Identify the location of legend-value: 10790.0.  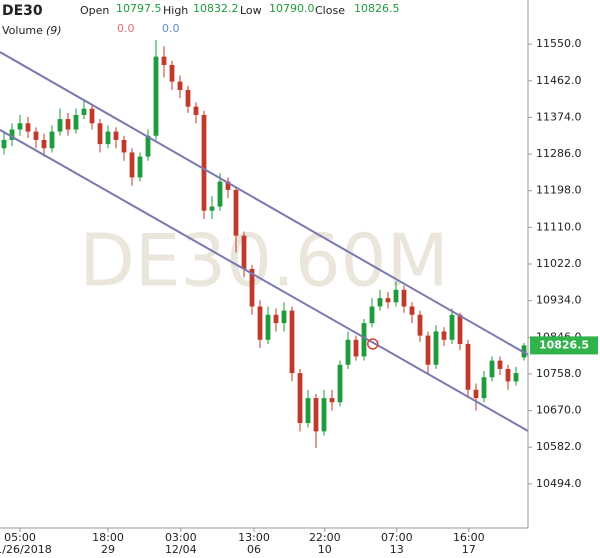
(292, 8).